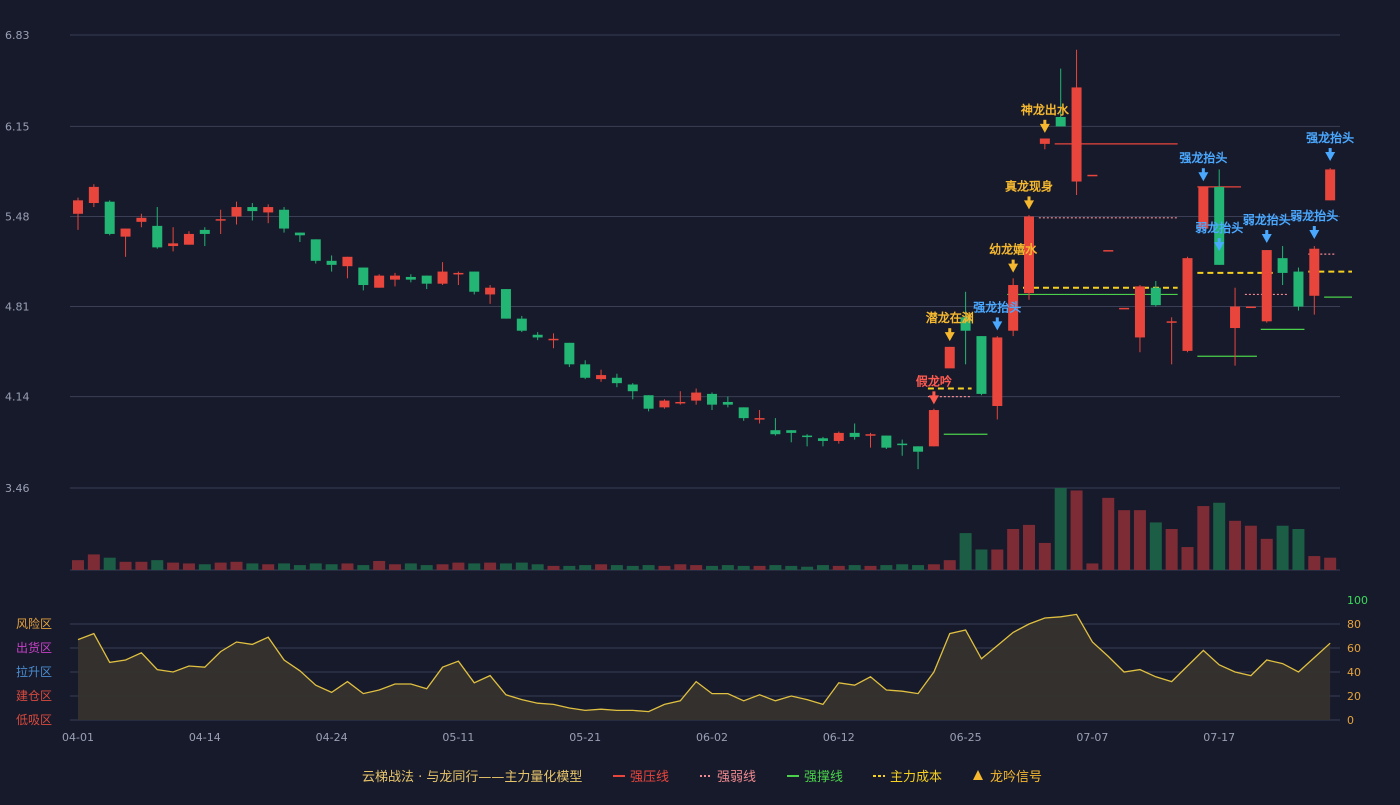  Describe the element at coordinates (966, 737) in the screenshot. I see `x-tick-label: 06-25` at that location.